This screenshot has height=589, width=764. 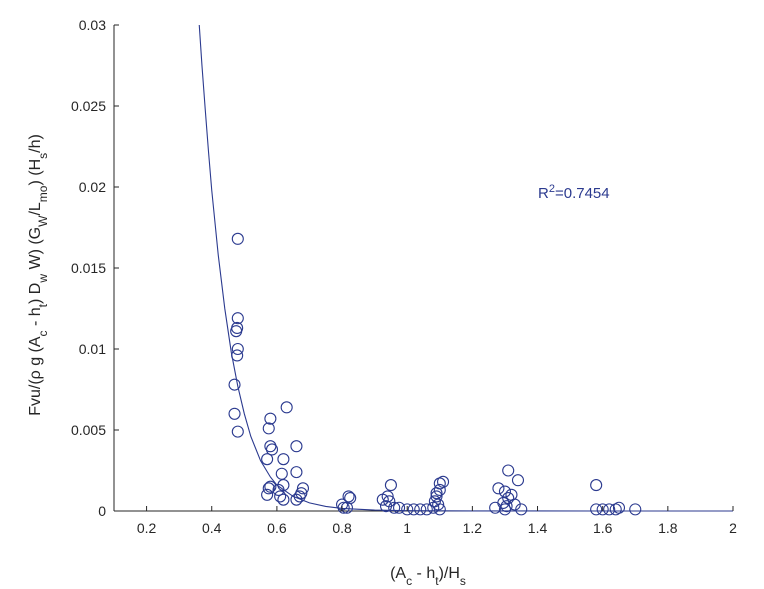 I want to click on y-tick-label: 0.01, so click(x=92, y=349).